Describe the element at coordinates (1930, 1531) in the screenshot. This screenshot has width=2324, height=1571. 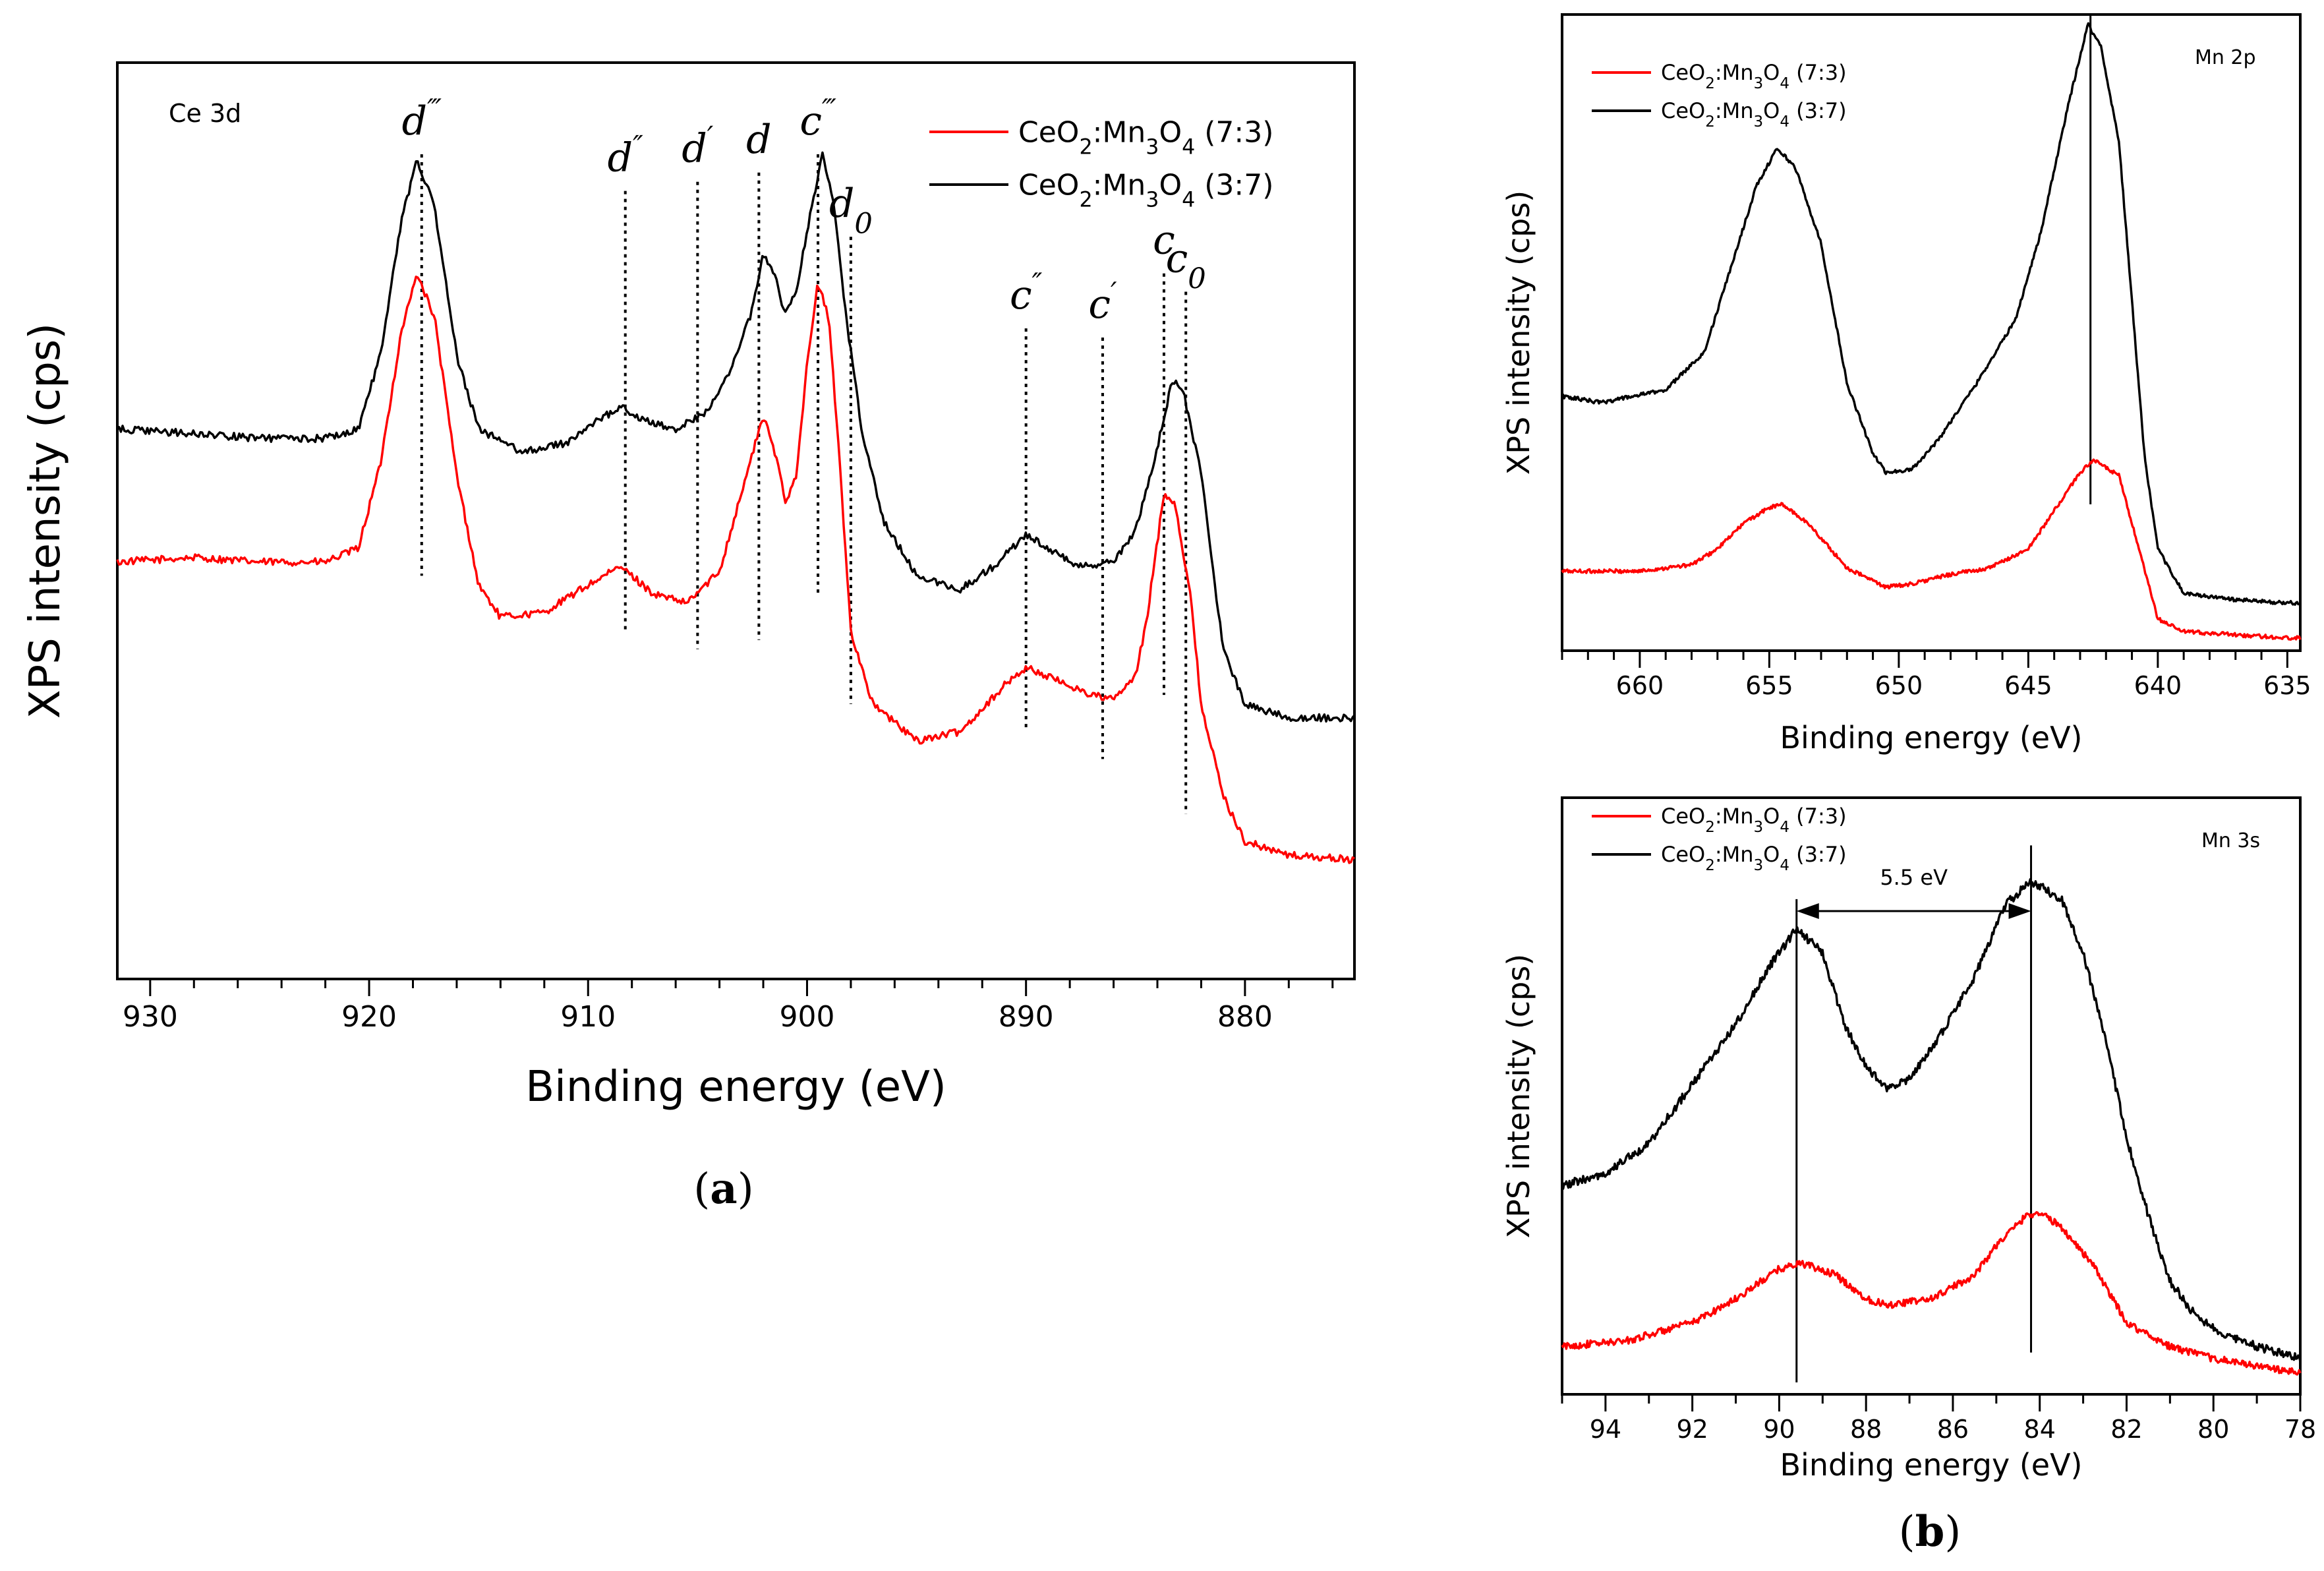
I see `panel-label: (b)` at that location.